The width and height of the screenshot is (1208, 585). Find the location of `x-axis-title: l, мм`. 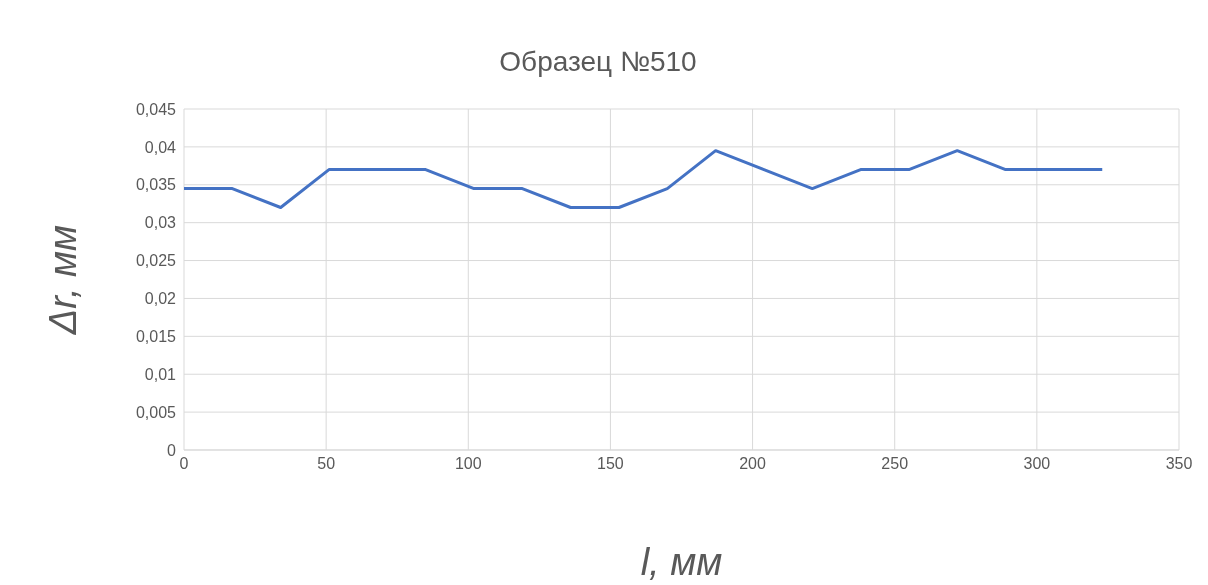

x-axis-title: l, мм is located at coordinates (681, 562).